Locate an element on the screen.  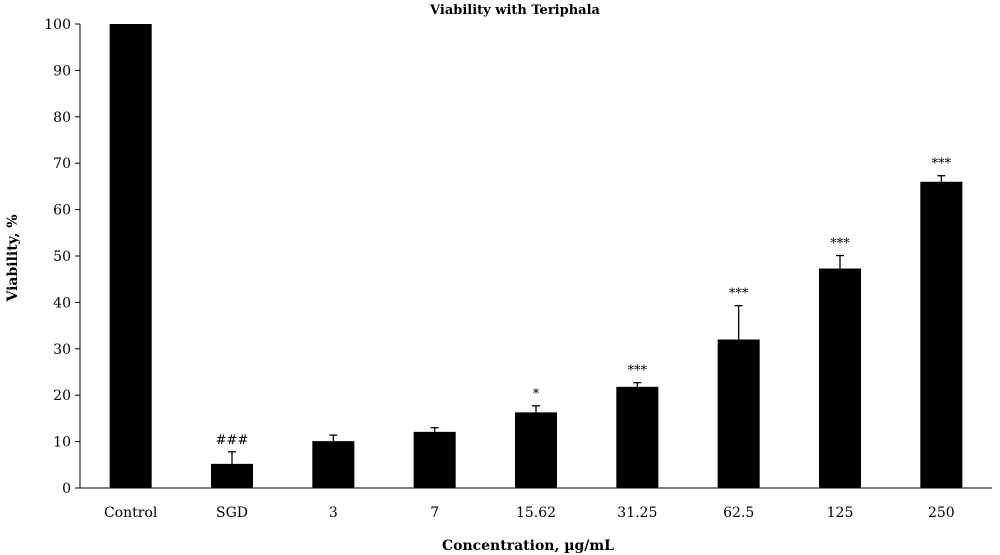
y-tick-label: 20 is located at coordinates (62, 396).